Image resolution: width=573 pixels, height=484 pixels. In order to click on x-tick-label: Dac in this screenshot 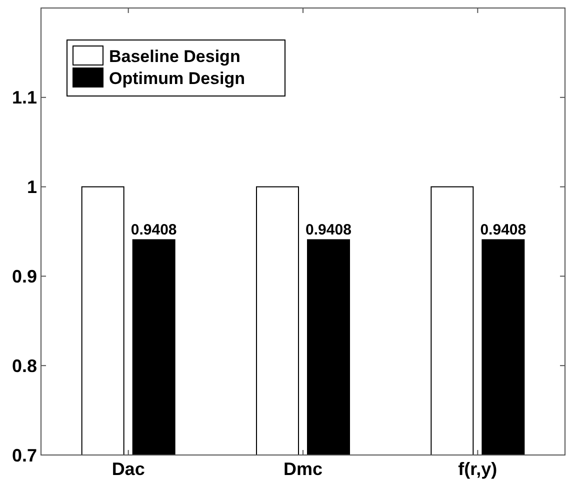, I will do `click(128, 469)`.